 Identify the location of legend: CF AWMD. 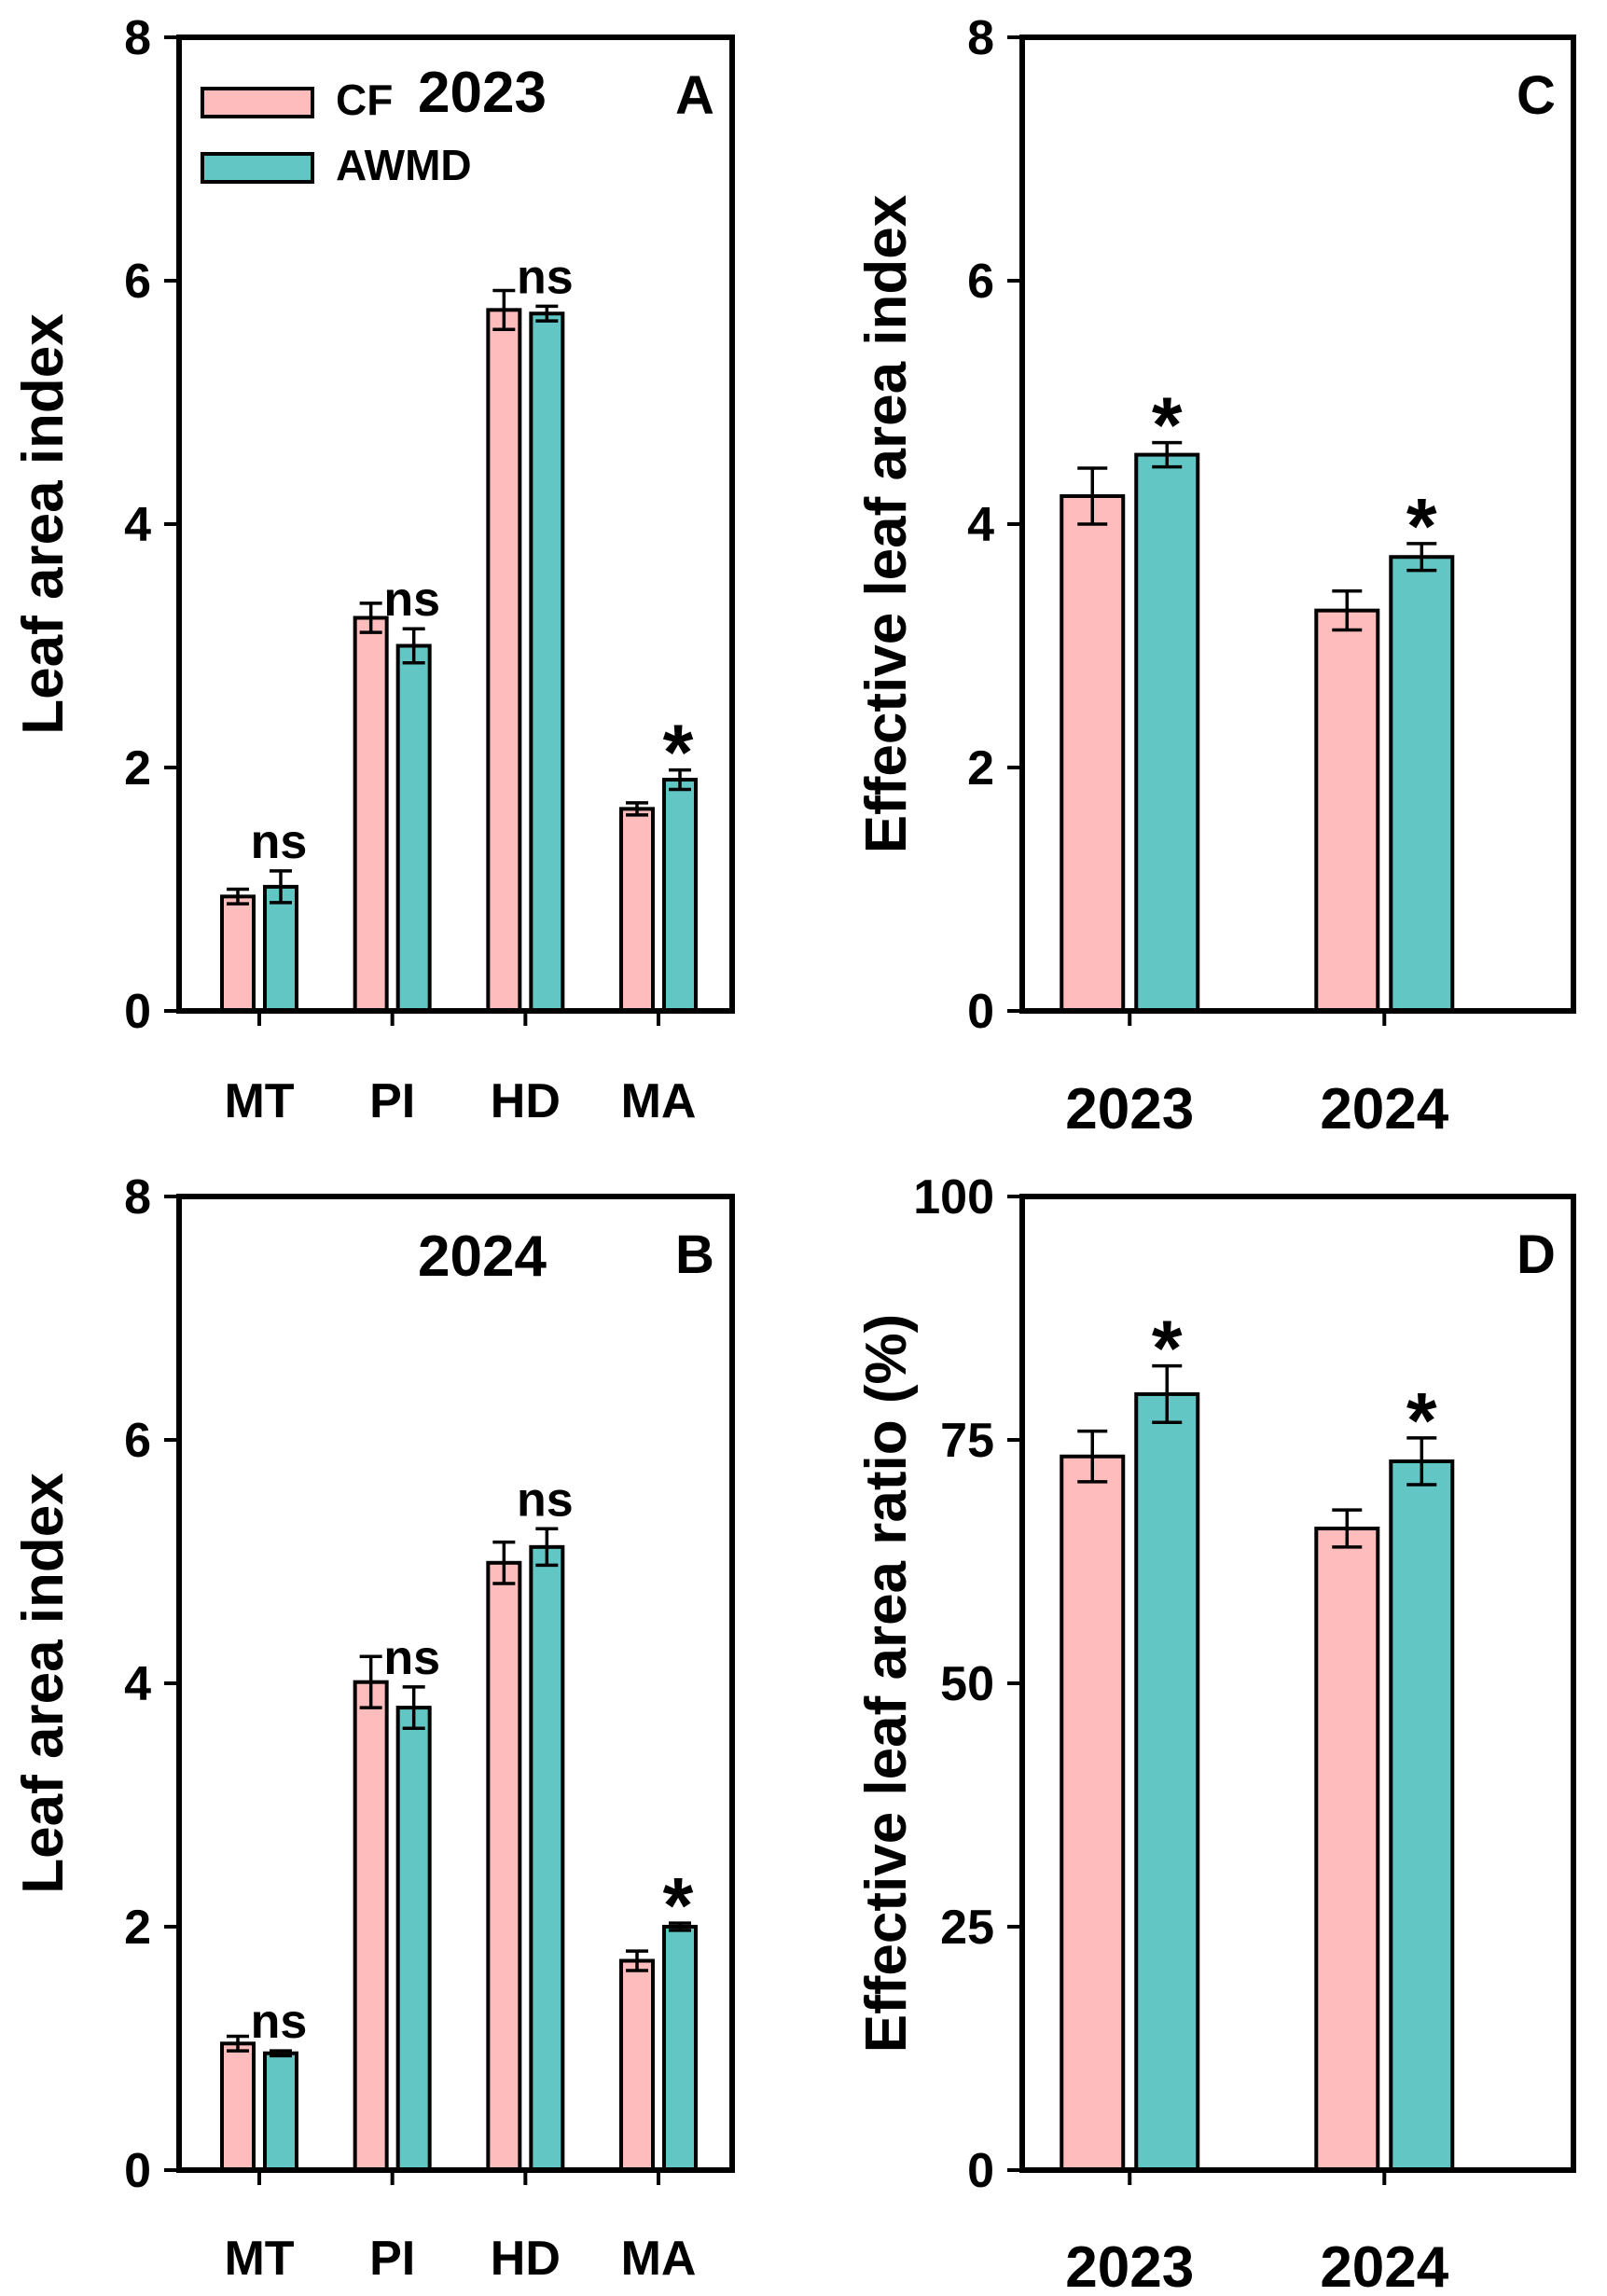
(336, 132).